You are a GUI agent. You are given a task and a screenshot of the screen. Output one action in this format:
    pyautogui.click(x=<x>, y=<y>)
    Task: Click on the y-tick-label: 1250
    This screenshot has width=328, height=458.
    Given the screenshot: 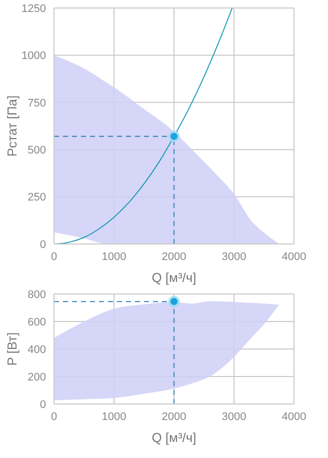 What is the action you would take?
    pyautogui.click(x=34, y=8)
    